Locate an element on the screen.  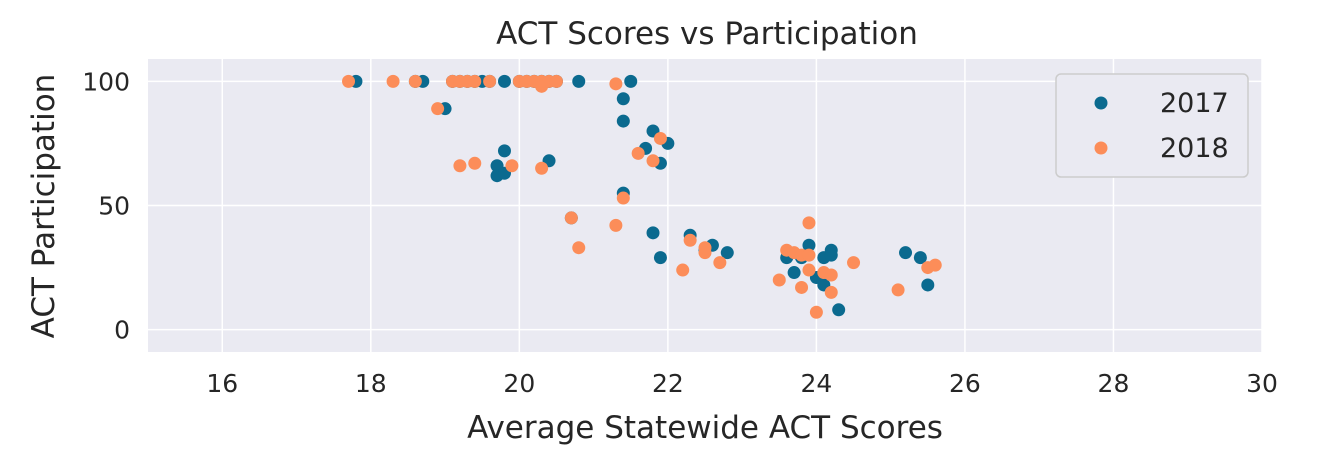
legend-marker-2017 is located at coordinates (1101, 103).